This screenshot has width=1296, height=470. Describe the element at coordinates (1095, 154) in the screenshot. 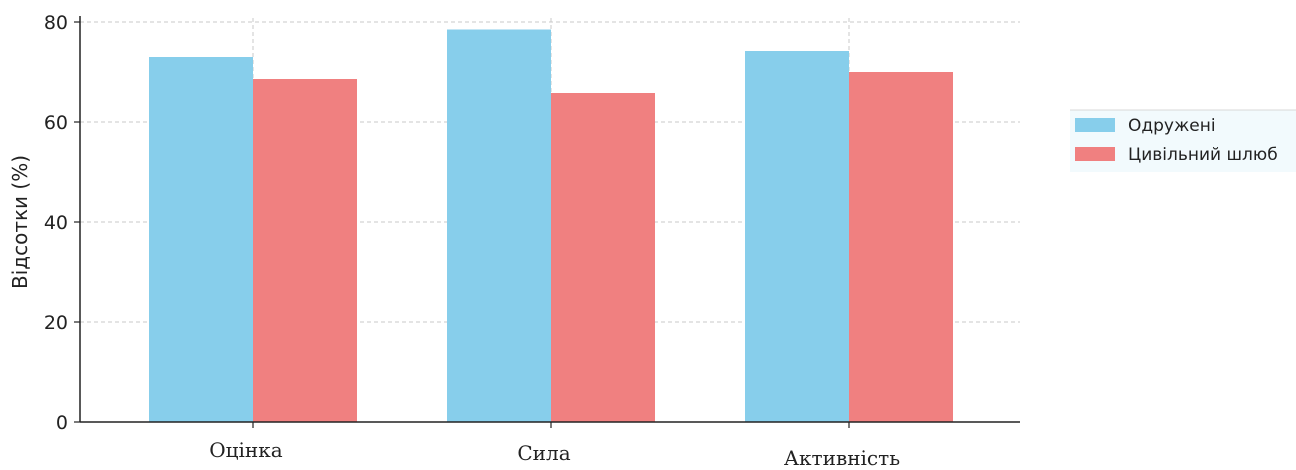

I see `legend-swatch-civil-marriage` at that location.